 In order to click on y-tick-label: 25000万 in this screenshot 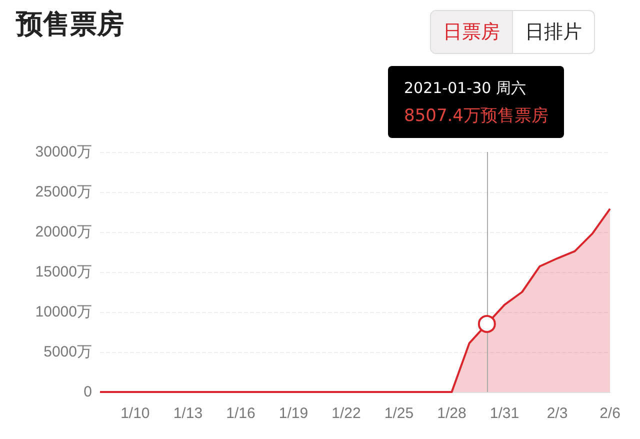, I will do `click(63, 192)`.